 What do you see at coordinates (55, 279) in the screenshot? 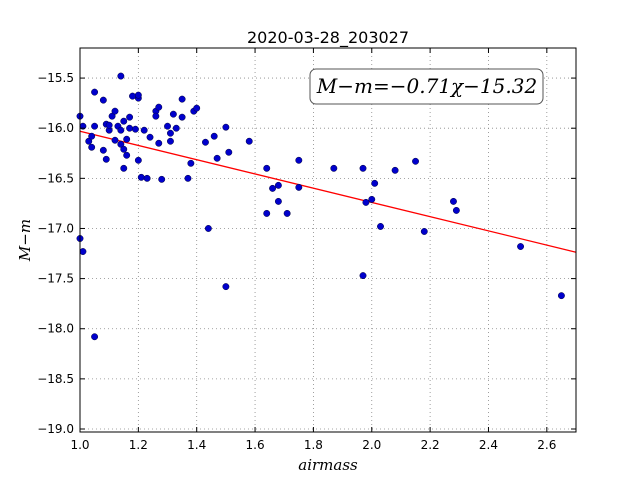
I see `y-tick-label: −17.5` at bounding box center [55, 279].